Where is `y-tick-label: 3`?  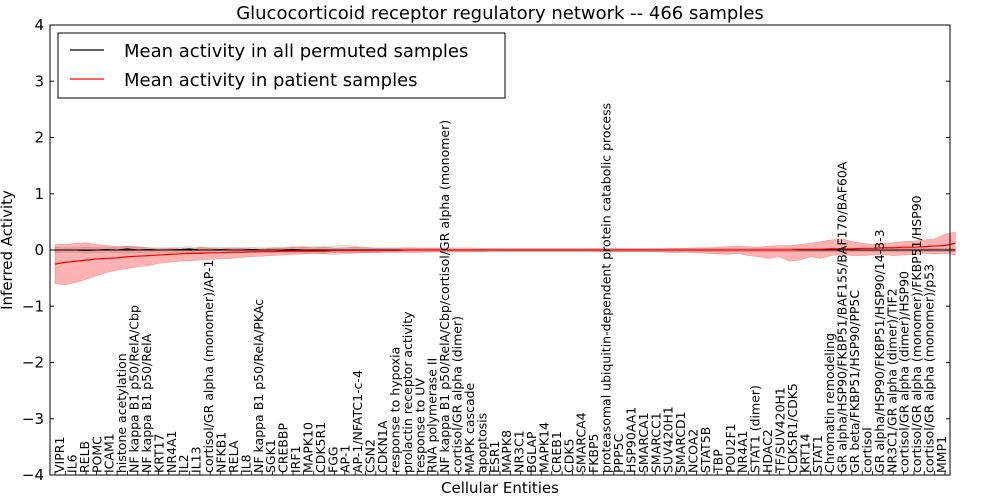 y-tick-label: 3 is located at coordinates (39, 81).